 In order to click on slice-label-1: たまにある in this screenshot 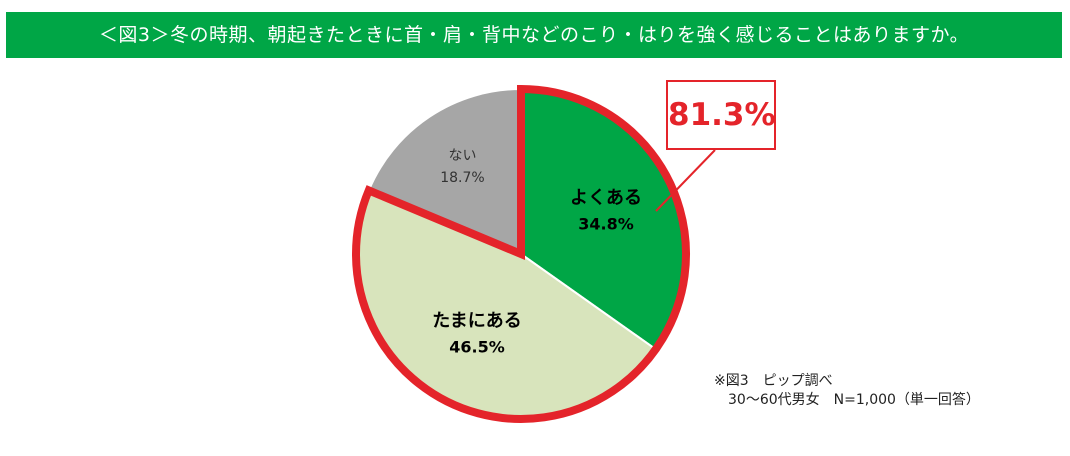, I will do `click(476, 321)`.